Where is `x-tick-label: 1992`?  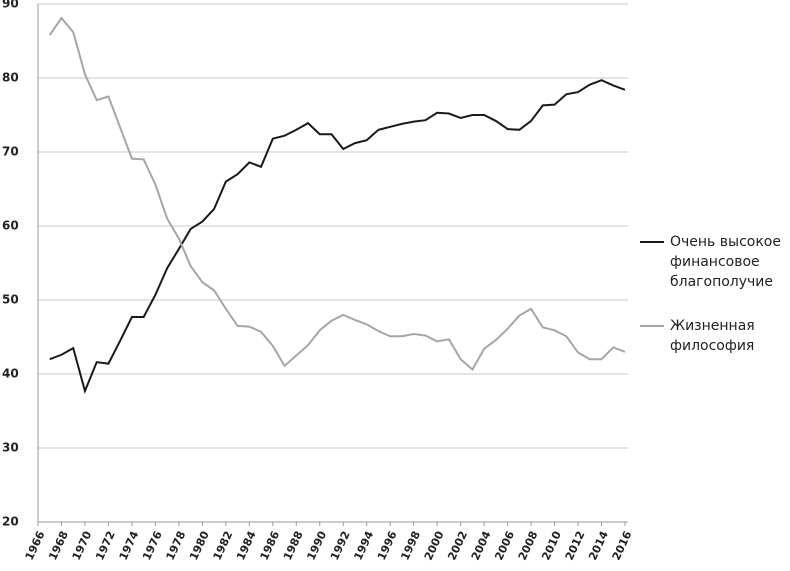
x-tick-label: 1992 is located at coordinates (340, 545).